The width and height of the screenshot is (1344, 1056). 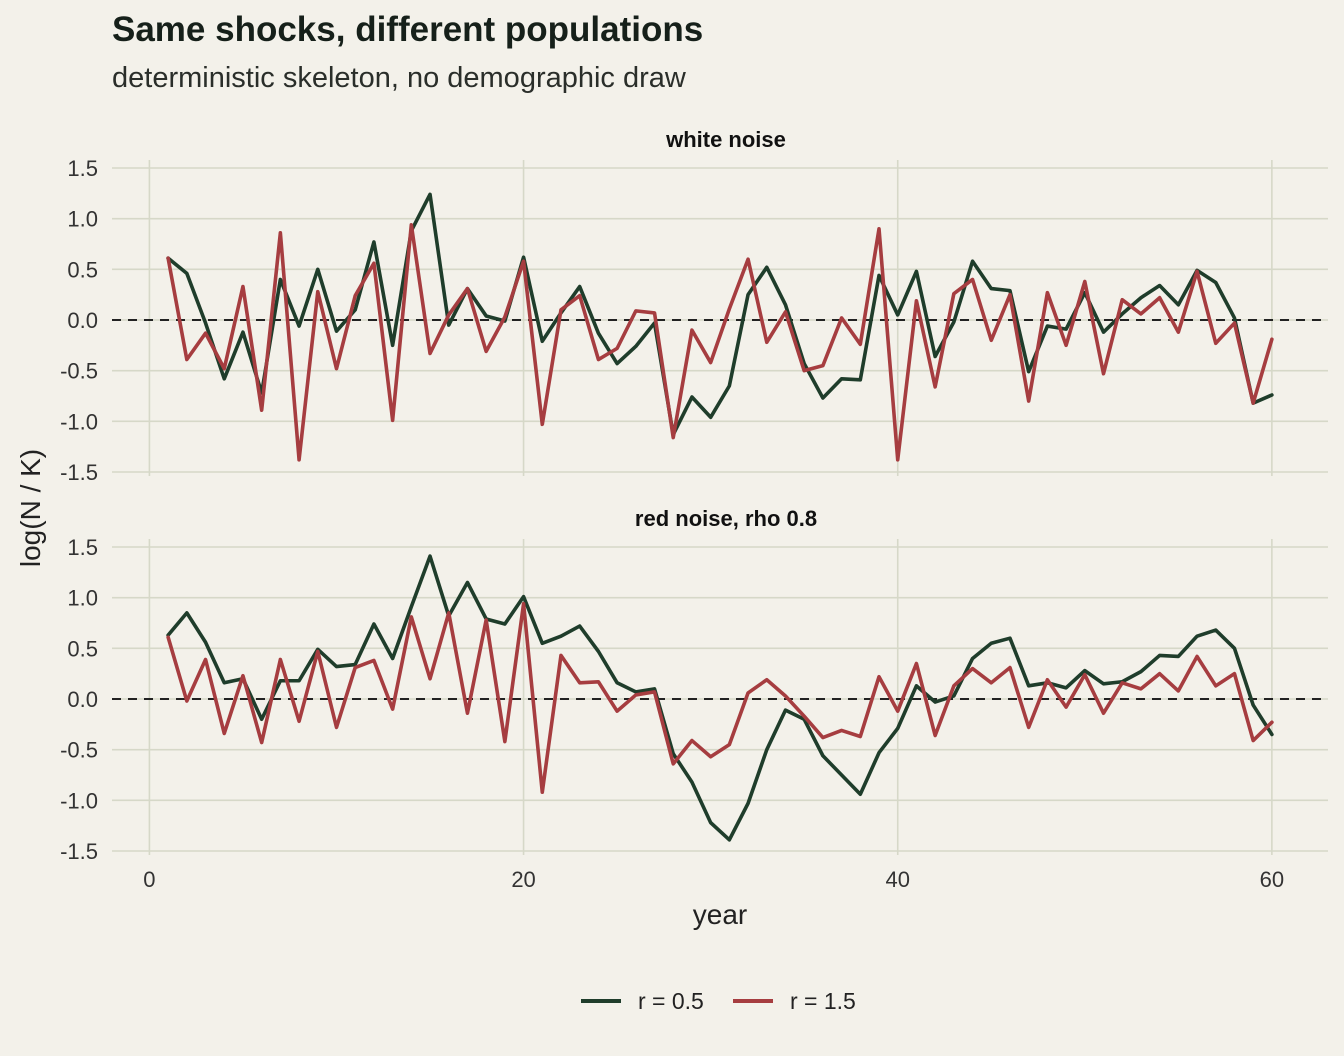 I want to click on legend-entry: r = 0.5, so click(x=671, y=1001).